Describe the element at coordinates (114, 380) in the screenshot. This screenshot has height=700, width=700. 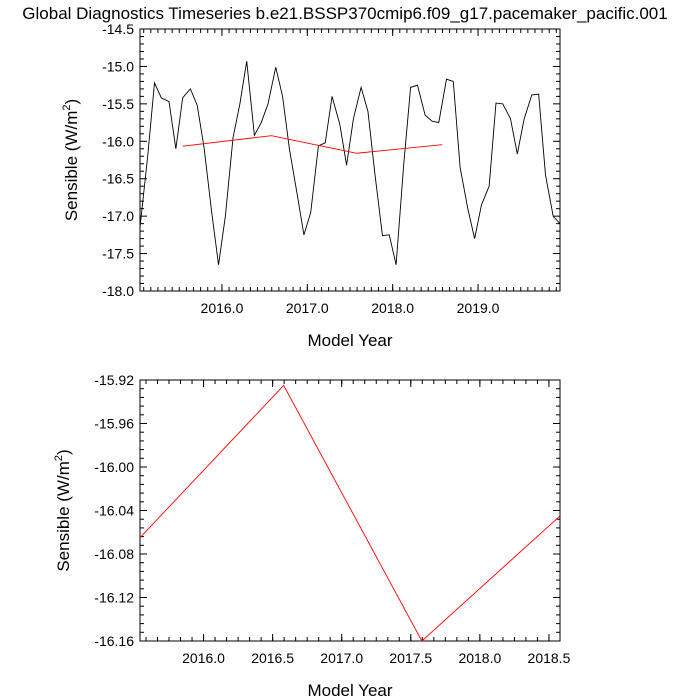
I see `y-tick-label: -15.92` at that location.